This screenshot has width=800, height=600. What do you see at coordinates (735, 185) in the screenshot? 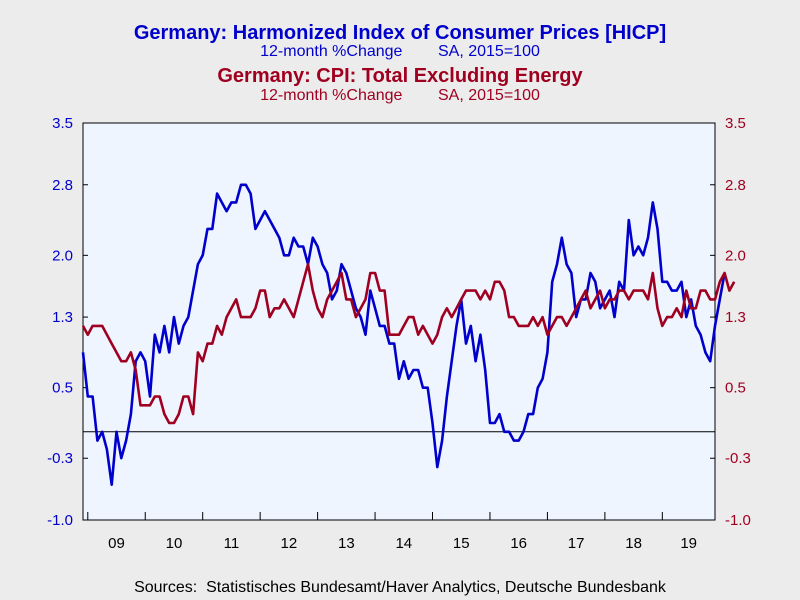
I see `y-right-tick-label: 2.8` at bounding box center [735, 185].